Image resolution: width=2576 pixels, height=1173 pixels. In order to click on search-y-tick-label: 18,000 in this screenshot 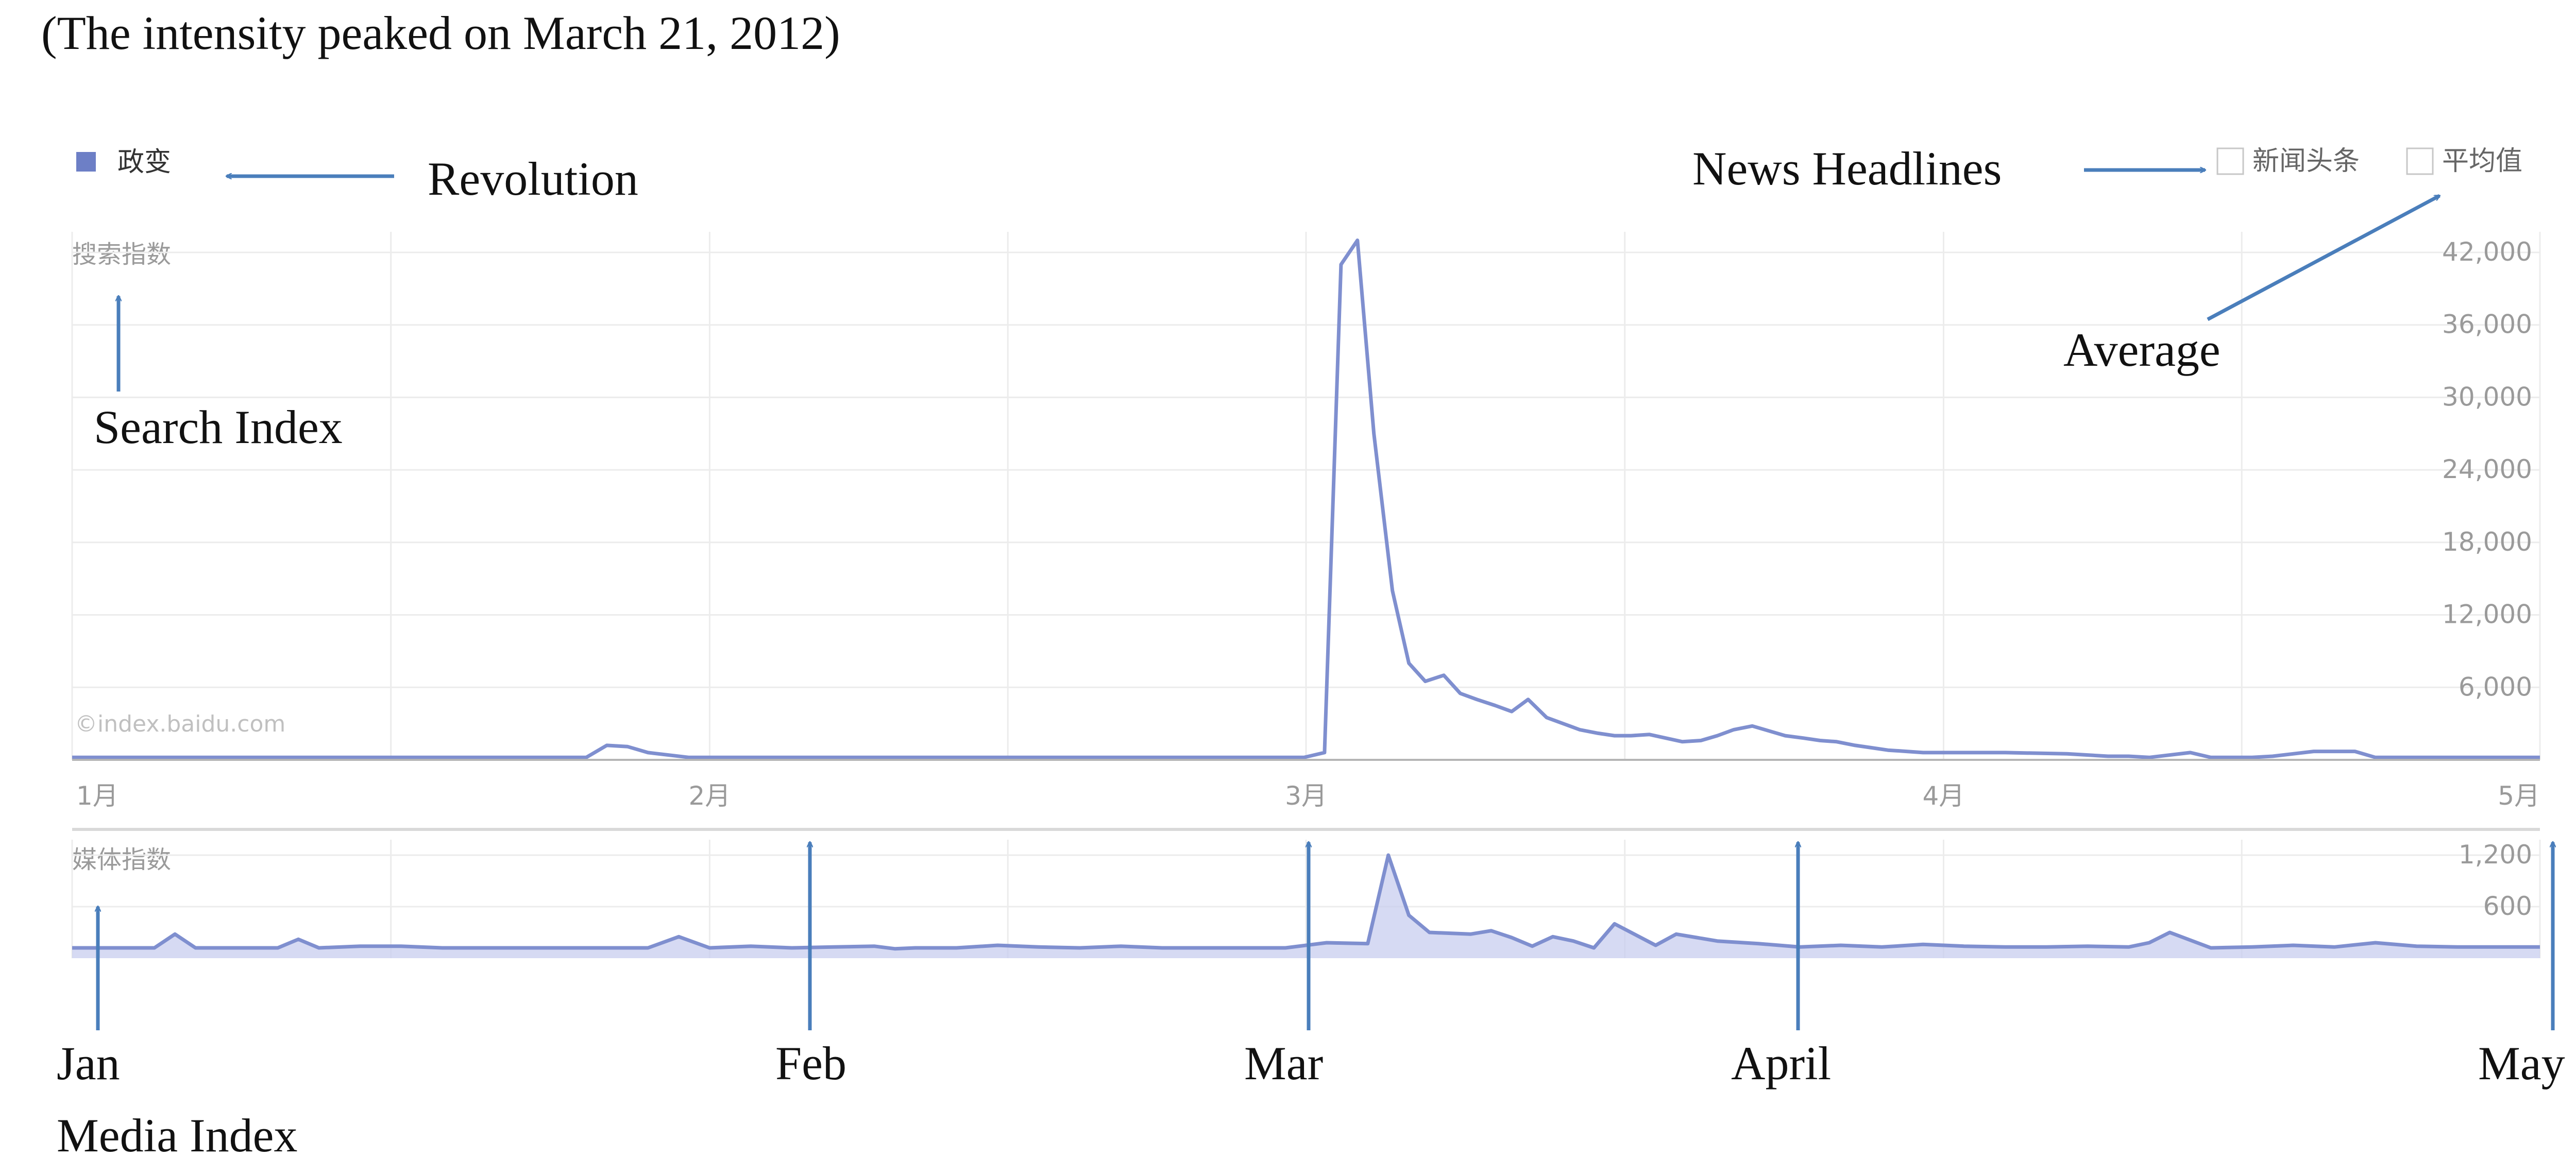, I will do `click(2487, 542)`.